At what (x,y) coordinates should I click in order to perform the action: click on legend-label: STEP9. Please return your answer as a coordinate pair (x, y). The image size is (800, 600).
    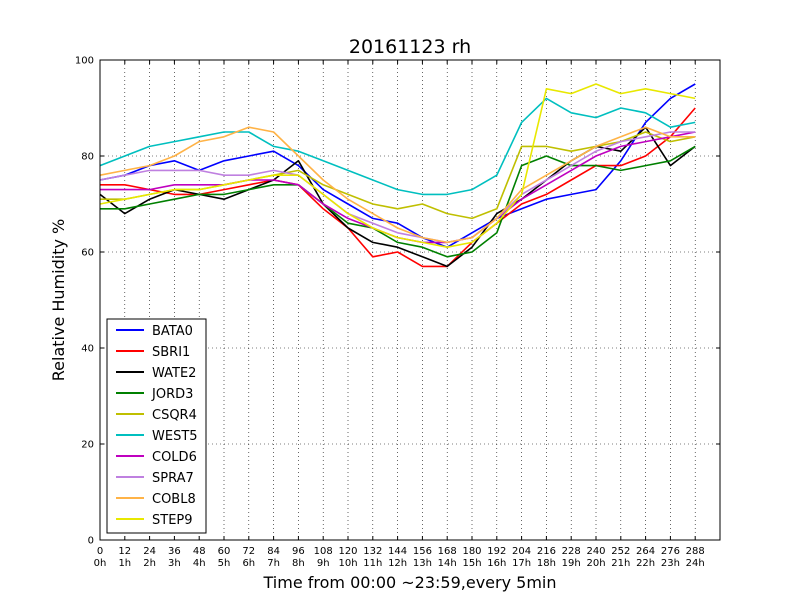
    Looking at the image, I should click on (172, 520).